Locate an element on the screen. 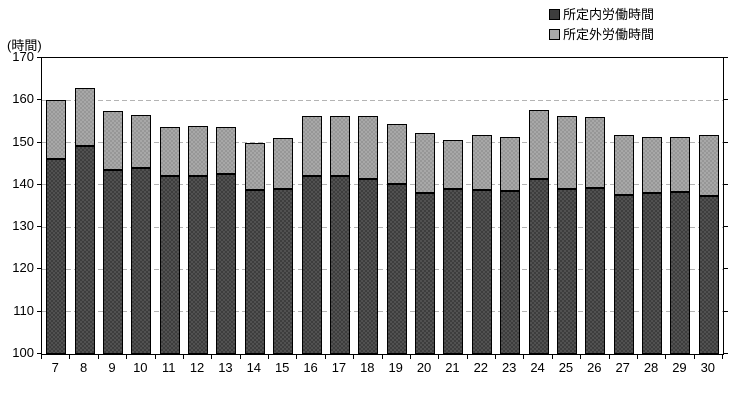 Image resolution: width=738 pixels, height=409 pixels. legend-item-scheduled-hours: 所定内労働時間 is located at coordinates (601, 14).